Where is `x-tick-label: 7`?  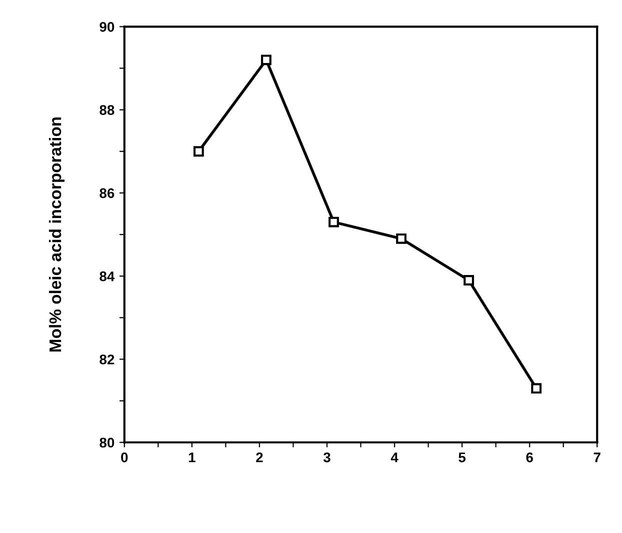 x-tick-label: 7 is located at coordinates (597, 457).